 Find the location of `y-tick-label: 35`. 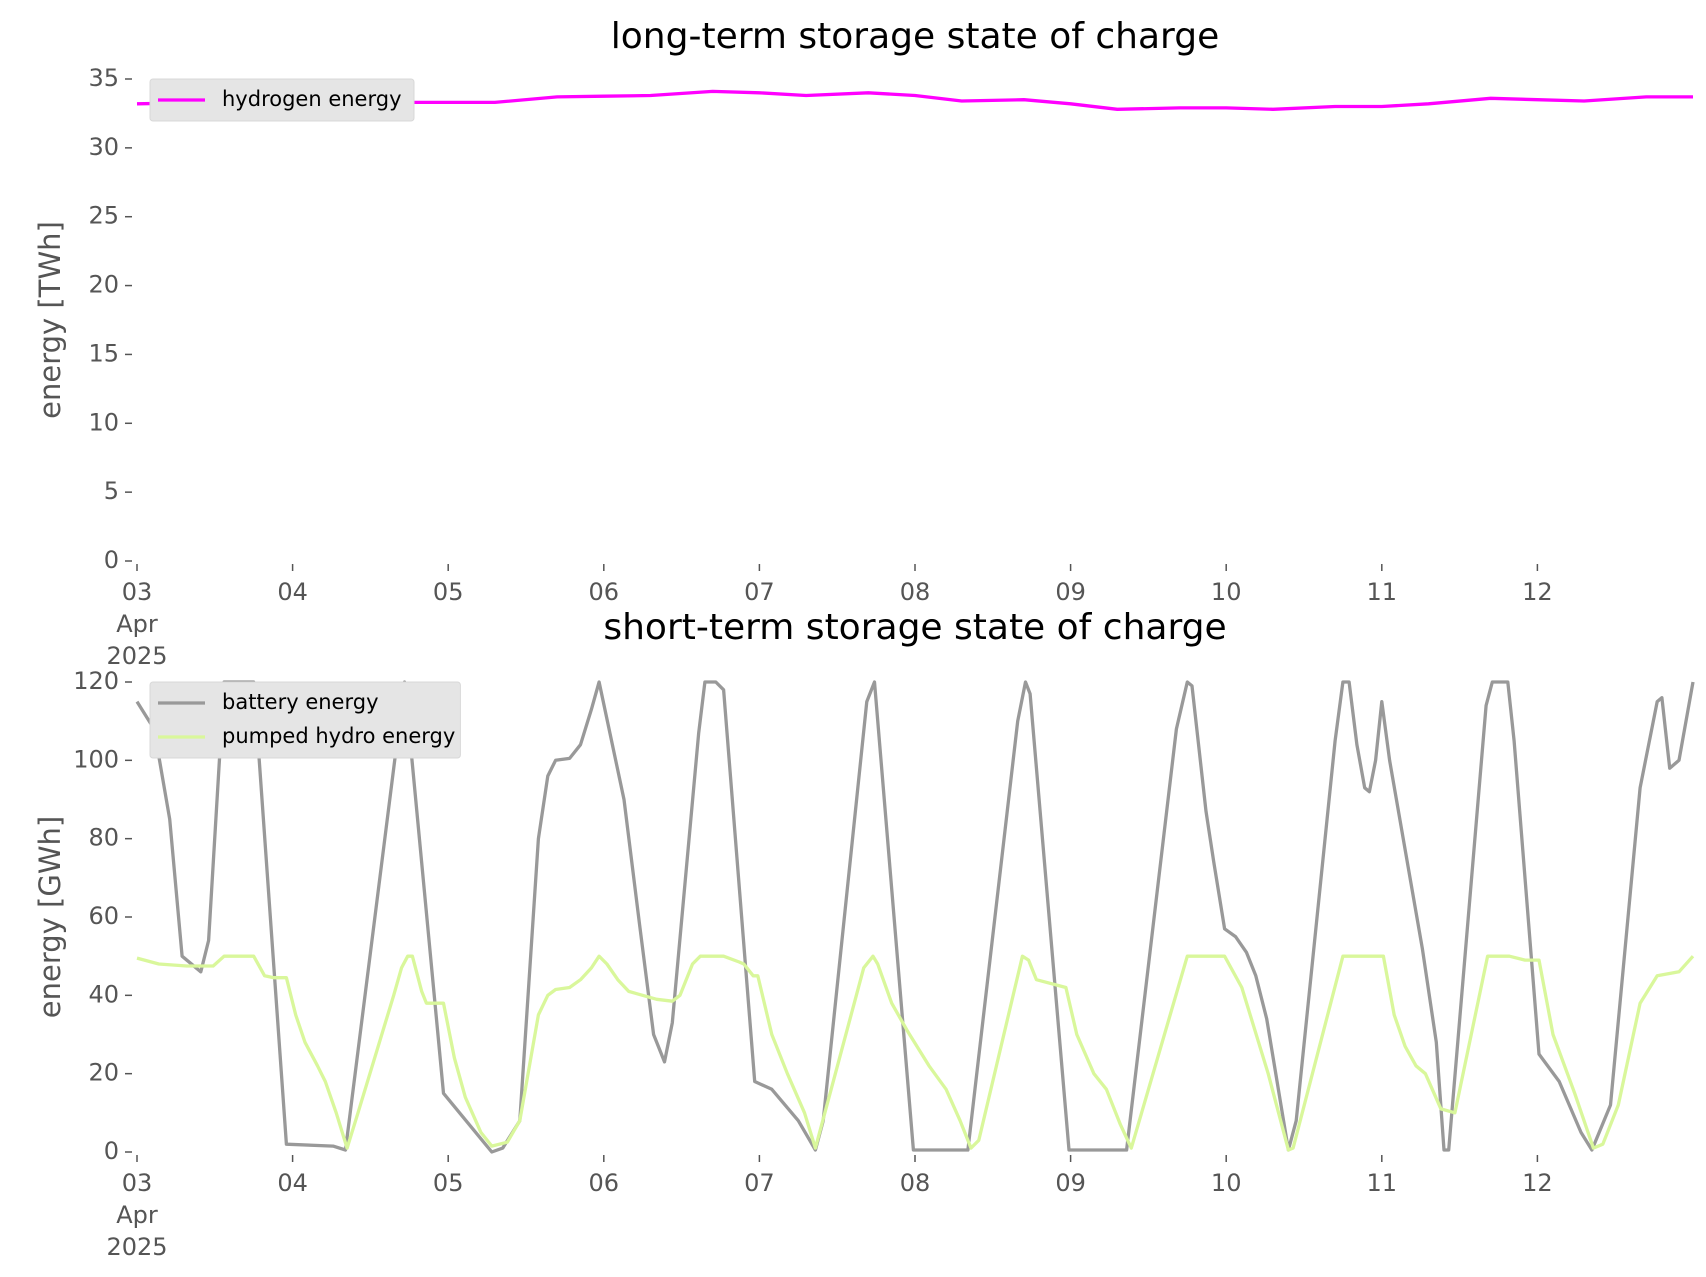

y-tick-label: 35 is located at coordinates (103, 78).